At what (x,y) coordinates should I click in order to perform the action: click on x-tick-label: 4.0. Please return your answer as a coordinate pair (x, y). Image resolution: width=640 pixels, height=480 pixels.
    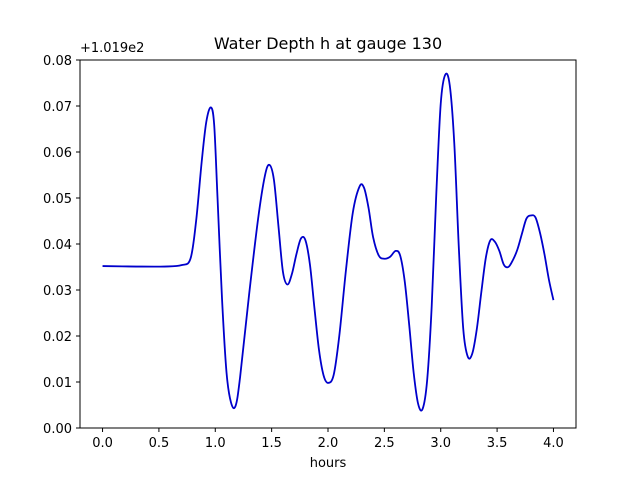
    Looking at the image, I should click on (553, 443).